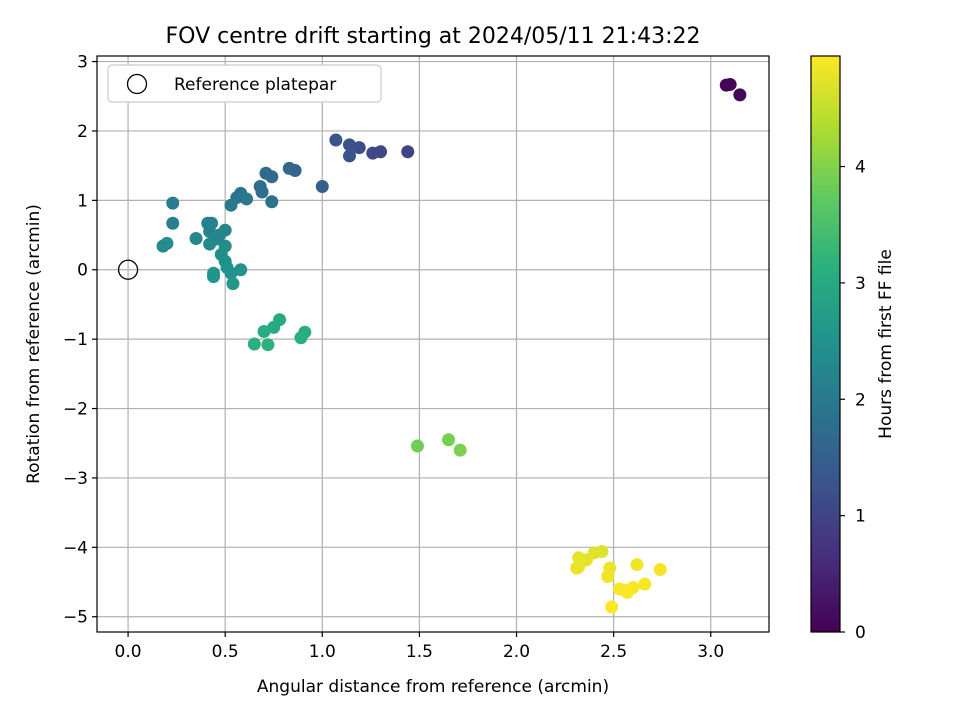  I want to click on y-tick-label: −5, so click(75, 618).